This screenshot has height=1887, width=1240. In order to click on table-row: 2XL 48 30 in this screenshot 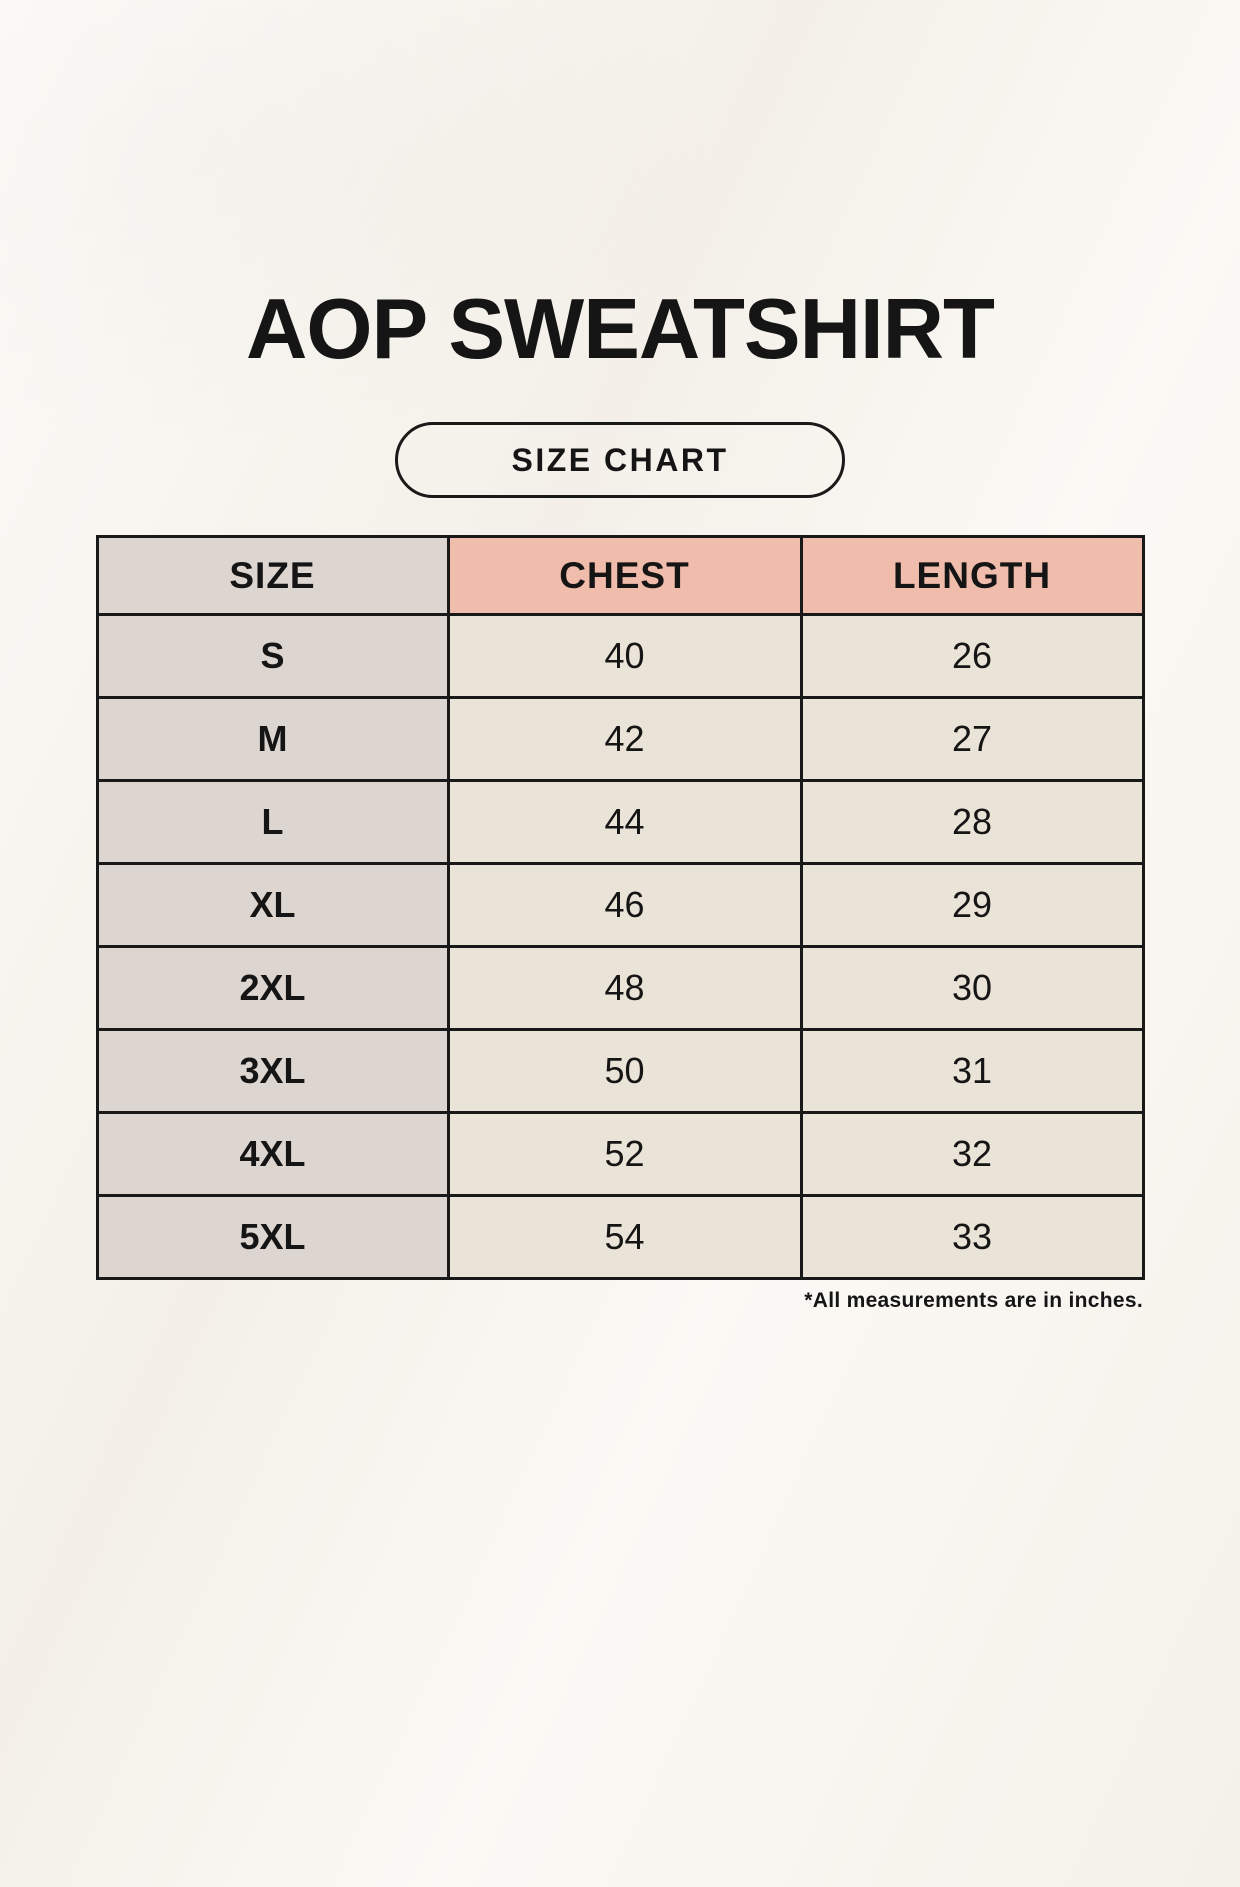, I will do `click(620, 988)`.